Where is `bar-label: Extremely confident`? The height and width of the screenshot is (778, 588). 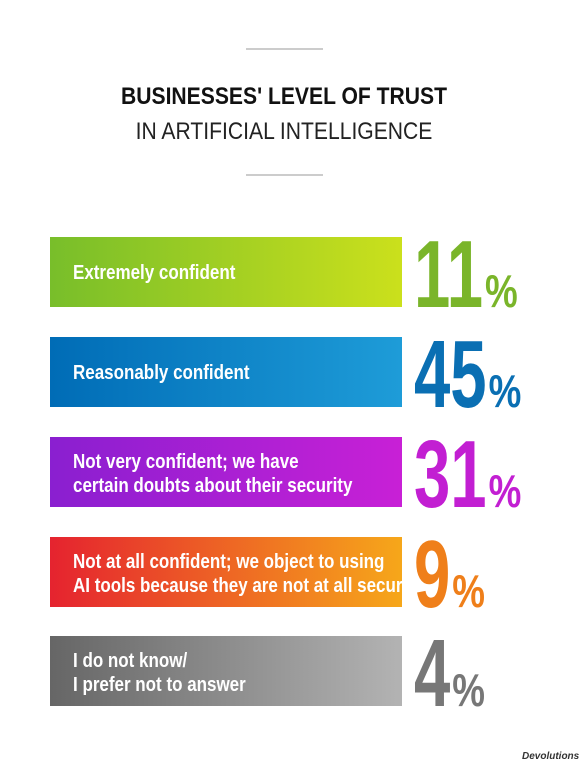
bar-label: Extremely confident is located at coordinates (154, 272).